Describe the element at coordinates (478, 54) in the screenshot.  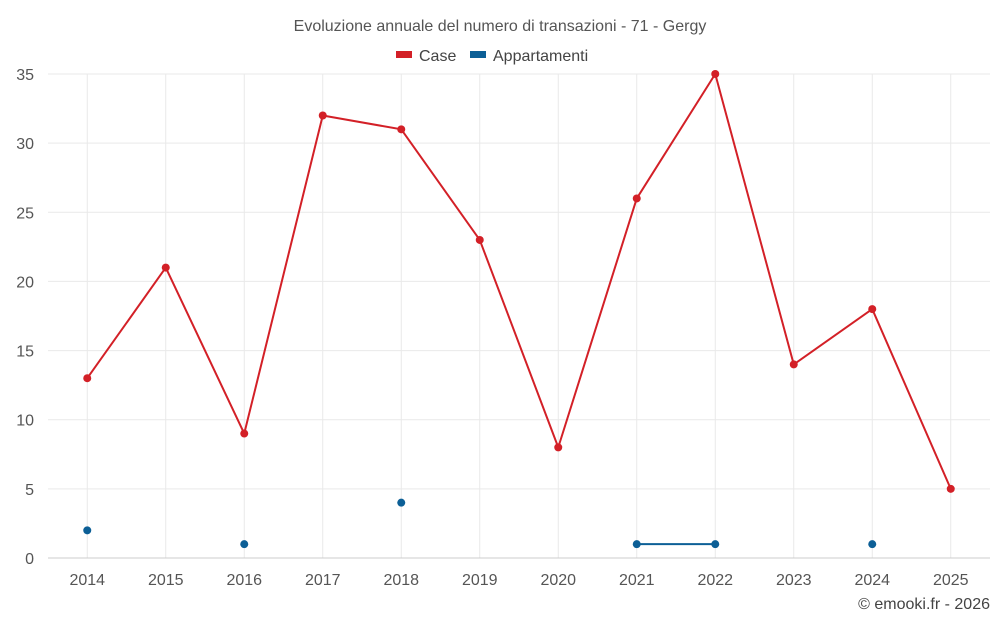
I see `legend-swatch-appartamenti` at that location.